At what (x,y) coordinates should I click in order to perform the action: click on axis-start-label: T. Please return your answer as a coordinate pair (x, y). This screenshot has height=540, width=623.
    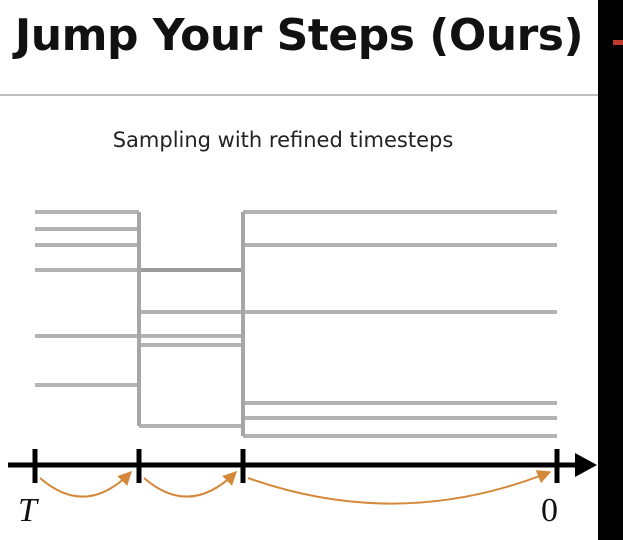
    Looking at the image, I should click on (27, 510).